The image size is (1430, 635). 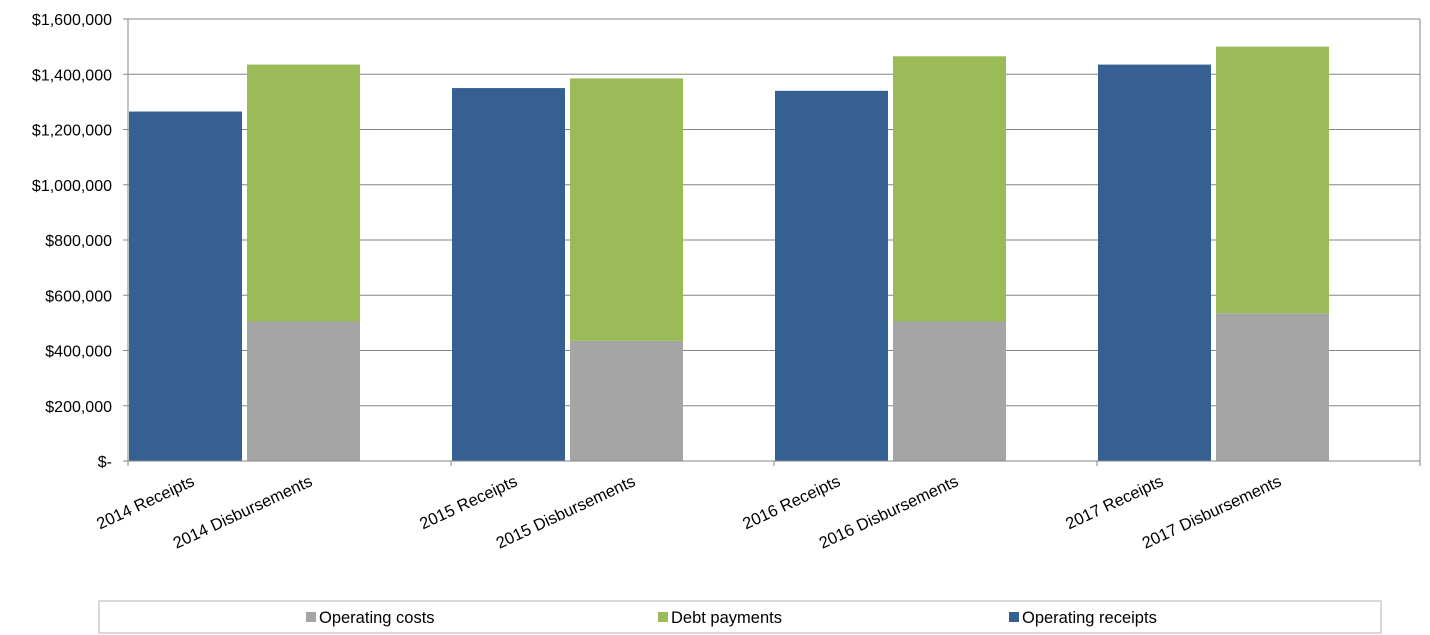 What do you see at coordinates (1089, 618) in the screenshot?
I see `legend-label: Operating receipts` at bounding box center [1089, 618].